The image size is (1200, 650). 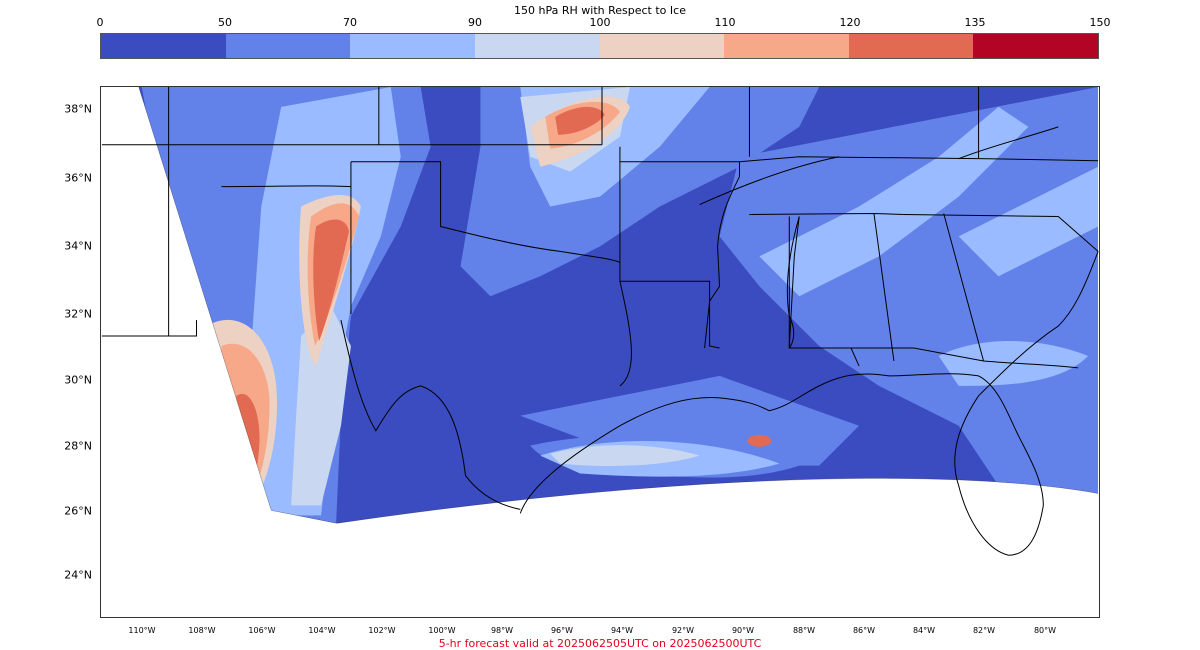 What do you see at coordinates (600, 10) in the screenshot?
I see `colorbar-title: 150 hPa RH with Respect to Ice` at bounding box center [600, 10].